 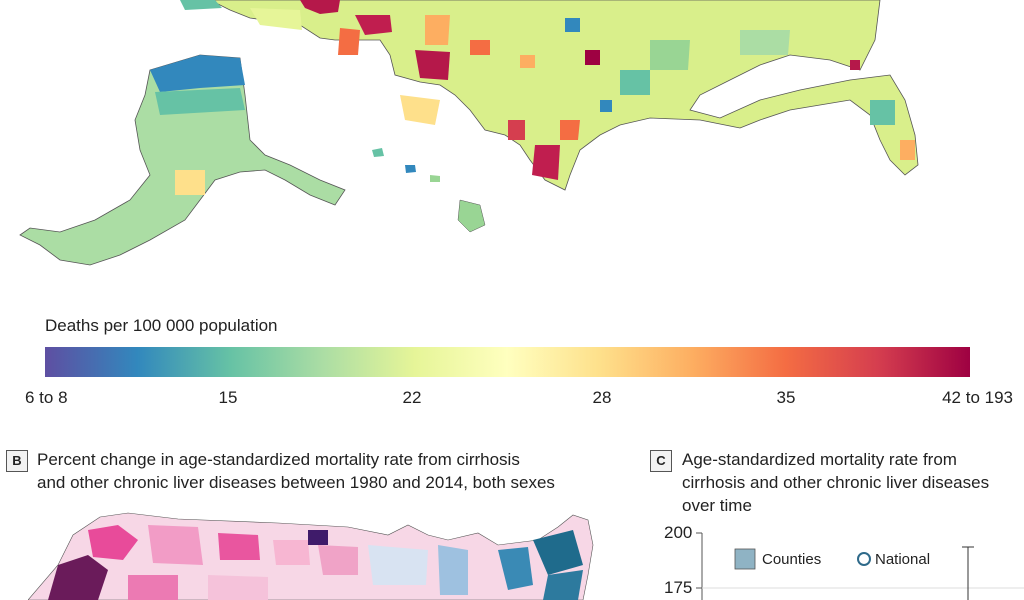 I want to click on counties-legend-swatch, so click(x=745, y=559).